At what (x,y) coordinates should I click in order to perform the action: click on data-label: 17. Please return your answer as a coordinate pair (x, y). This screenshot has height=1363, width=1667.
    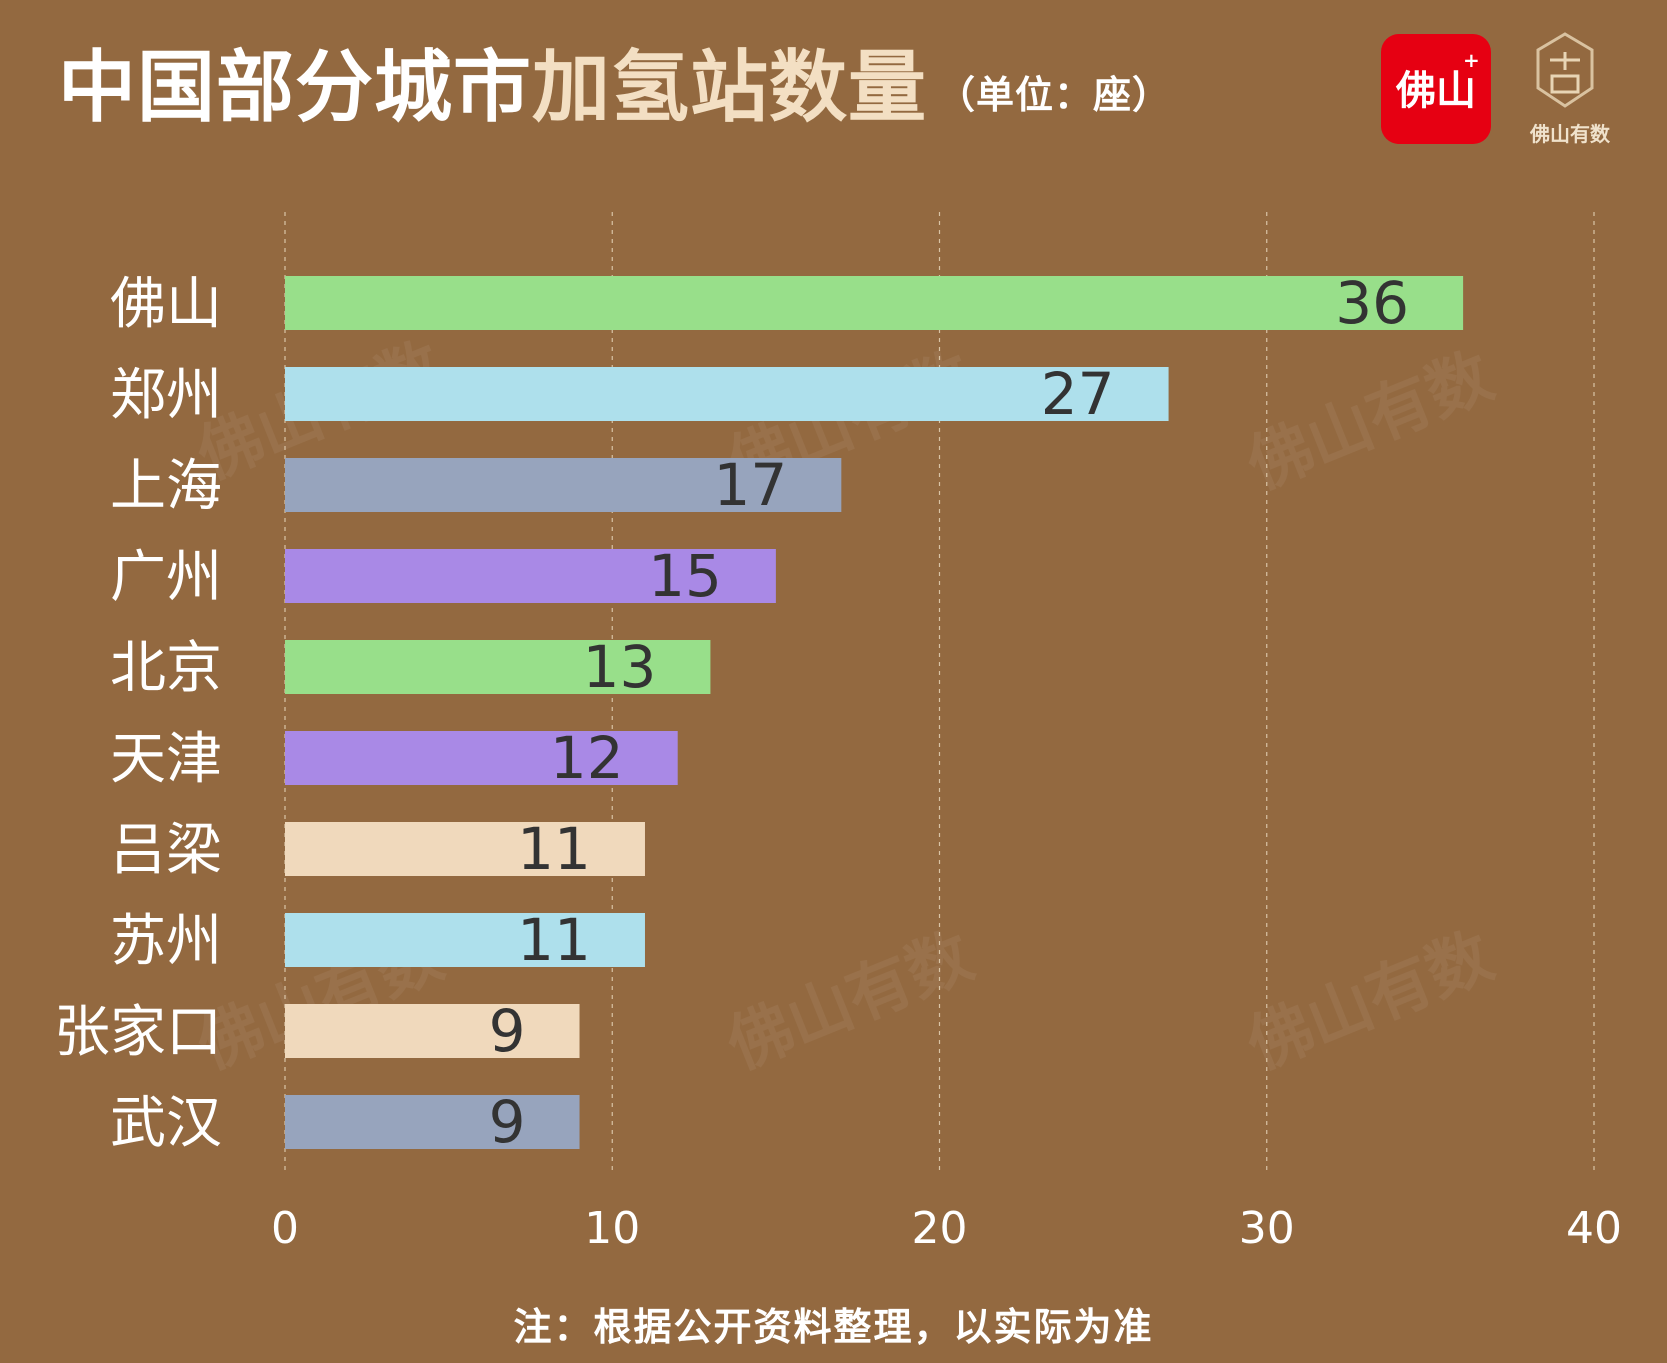
    Looking at the image, I should click on (751, 485).